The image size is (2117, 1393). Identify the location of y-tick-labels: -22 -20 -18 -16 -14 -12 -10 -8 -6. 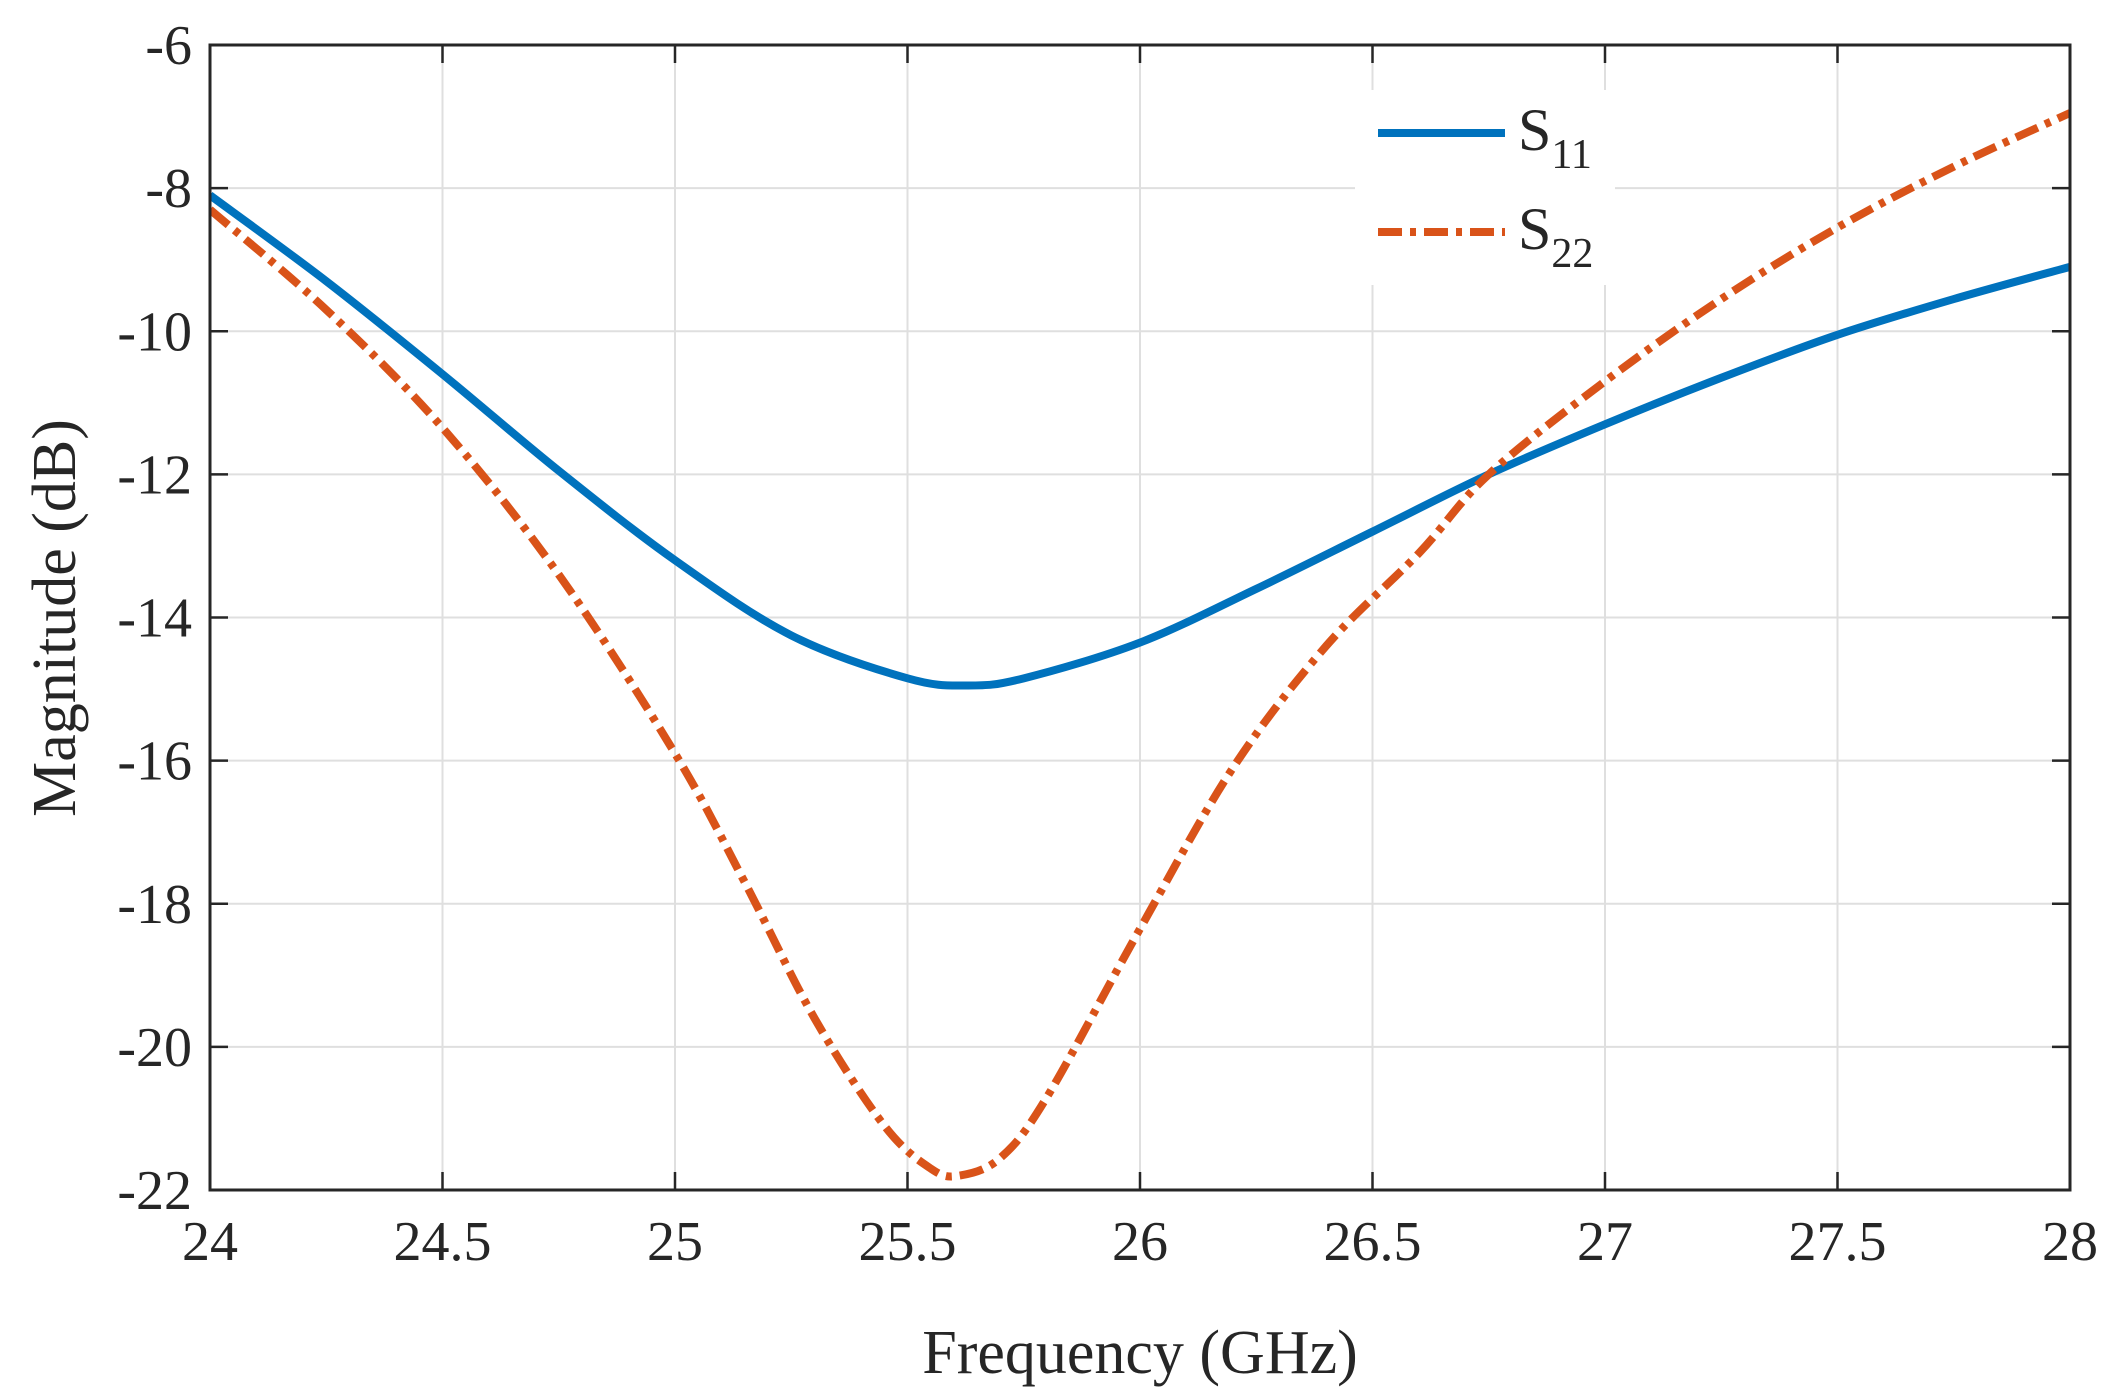
(154, 618).